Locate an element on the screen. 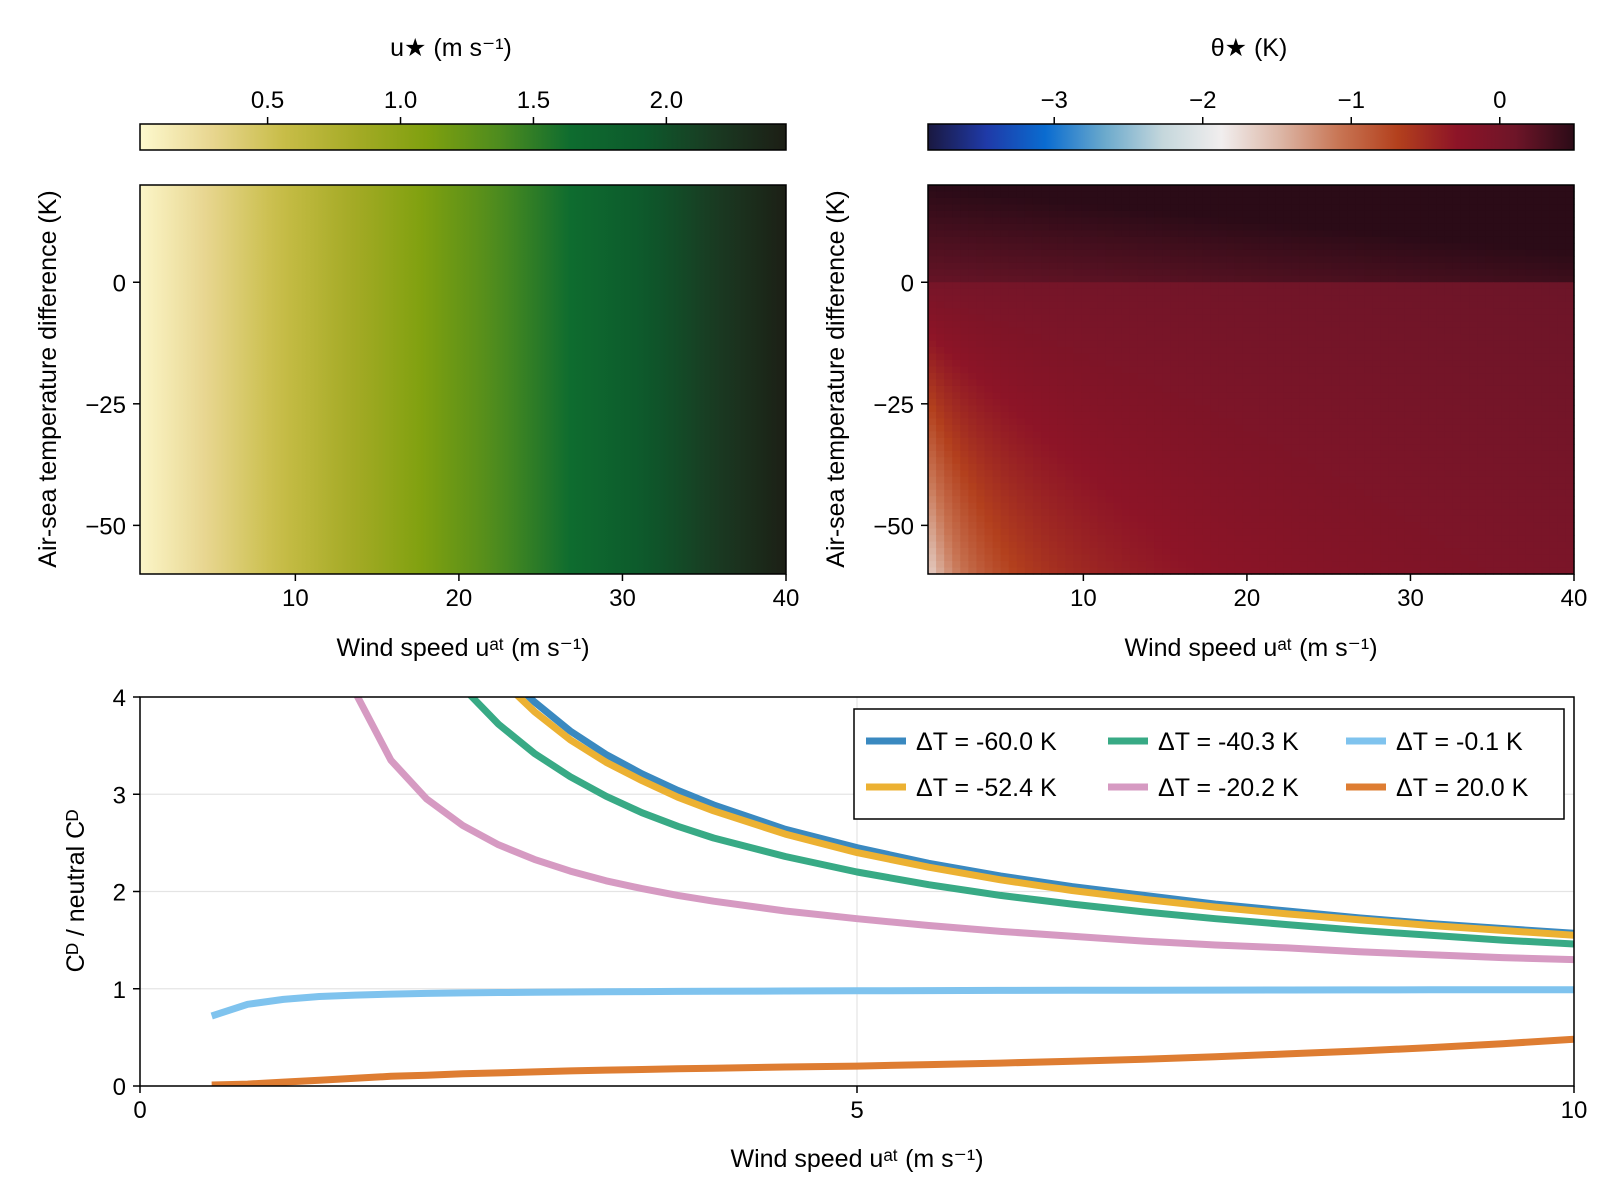 Image resolution: width=1600 pixels, height=1200 pixels. colorbar-tick-label: 2.0 is located at coordinates (666, 100).